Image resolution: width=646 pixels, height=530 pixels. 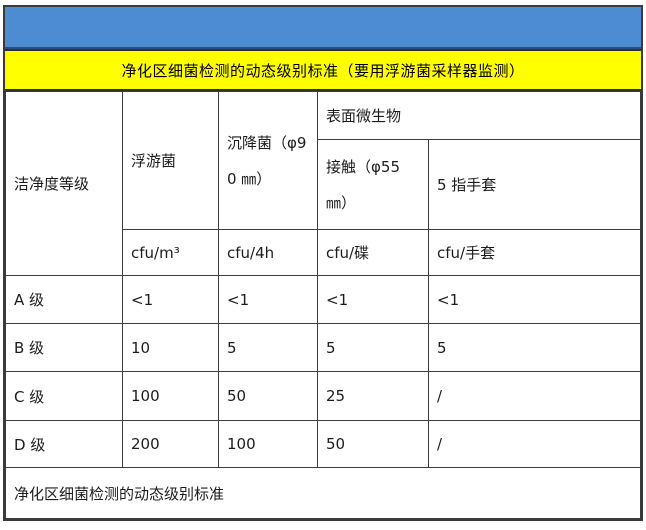 I want to click on header-surface-microbes-group: 表面微生物, so click(x=479, y=115).